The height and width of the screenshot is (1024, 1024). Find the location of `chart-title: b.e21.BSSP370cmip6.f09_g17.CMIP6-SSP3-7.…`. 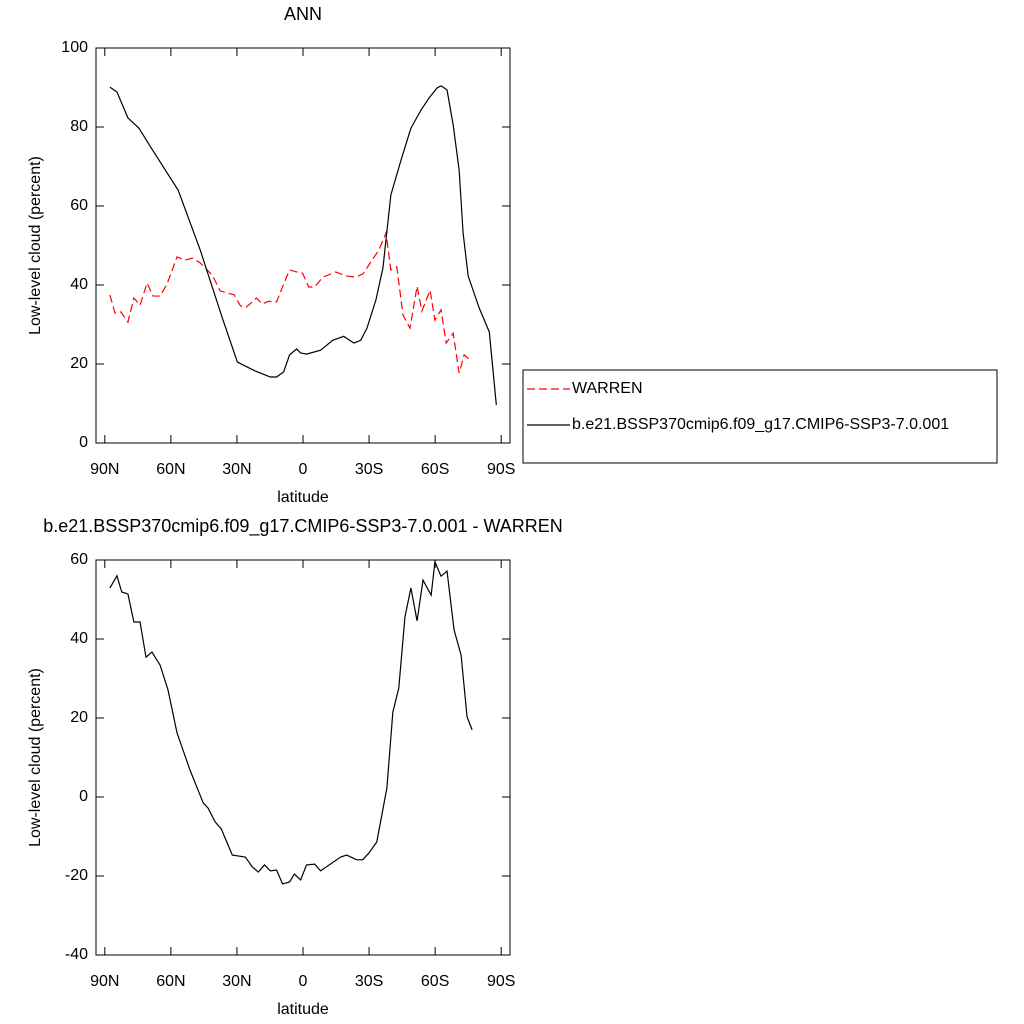

chart-title: b.e21.BSSP370cmip6.f09_g17.CMIP6-SSP3-7.… is located at coordinates (303, 526).